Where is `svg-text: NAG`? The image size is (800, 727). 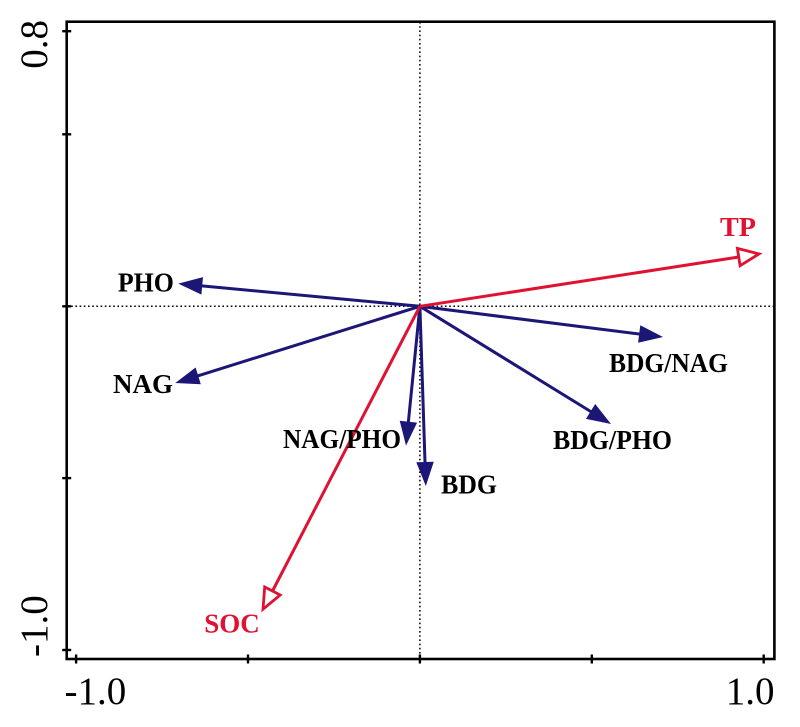
svg-text: NAG is located at coordinates (143, 384).